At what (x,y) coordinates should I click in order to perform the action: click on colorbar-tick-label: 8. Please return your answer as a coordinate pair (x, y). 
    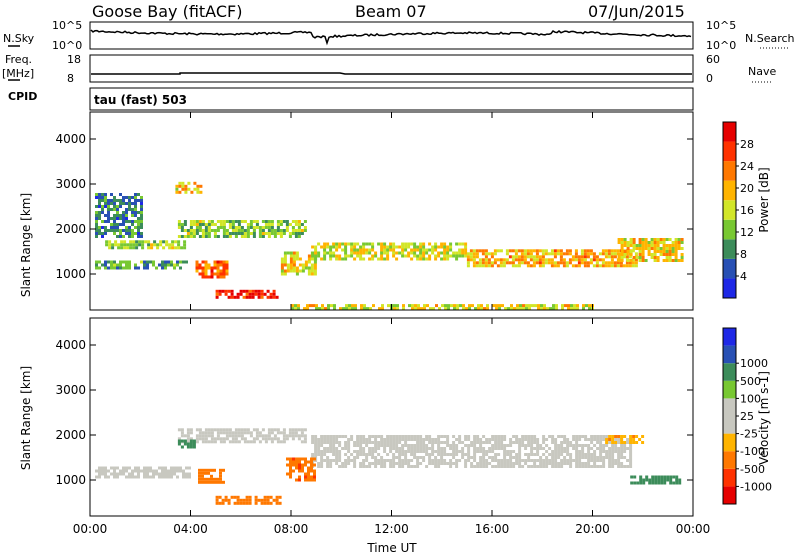
    Looking at the image, I should click on (743, 254).